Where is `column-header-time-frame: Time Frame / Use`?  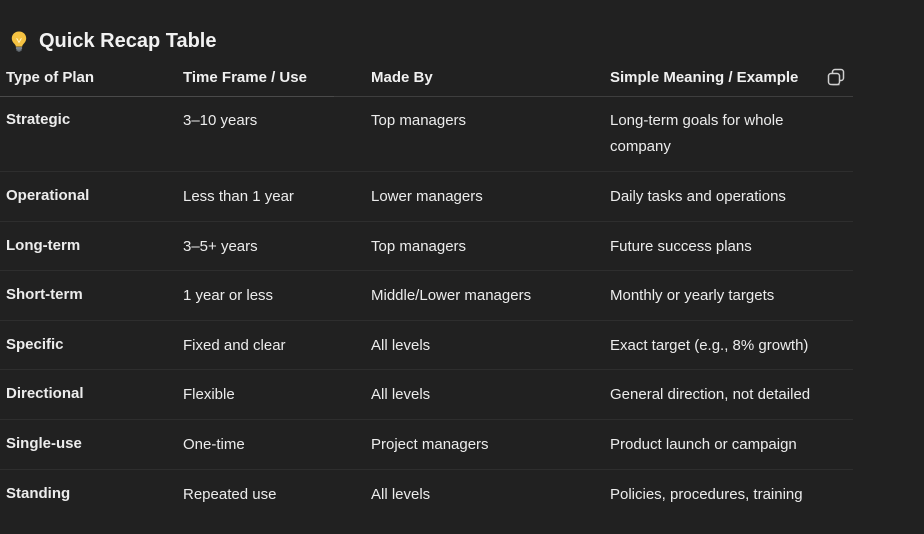
column-header-time-frame: Time Frame / Use is located at coordinates (245, 77).